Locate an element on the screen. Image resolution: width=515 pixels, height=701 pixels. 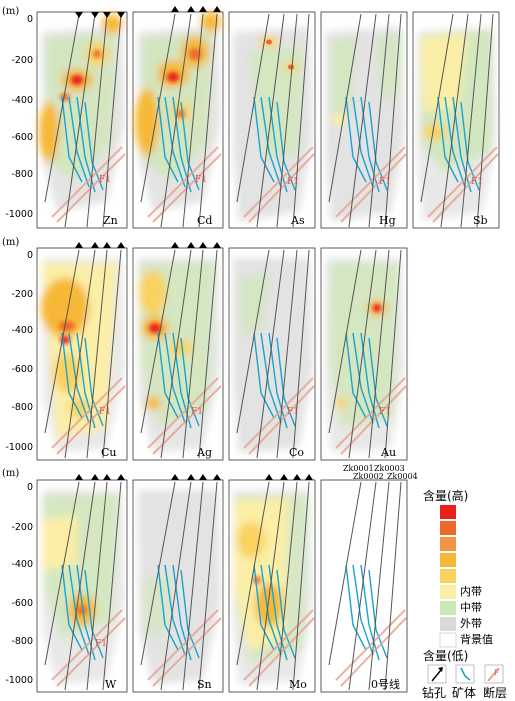
borehole-label: Zk0004 is located at coordinates (402, 476).